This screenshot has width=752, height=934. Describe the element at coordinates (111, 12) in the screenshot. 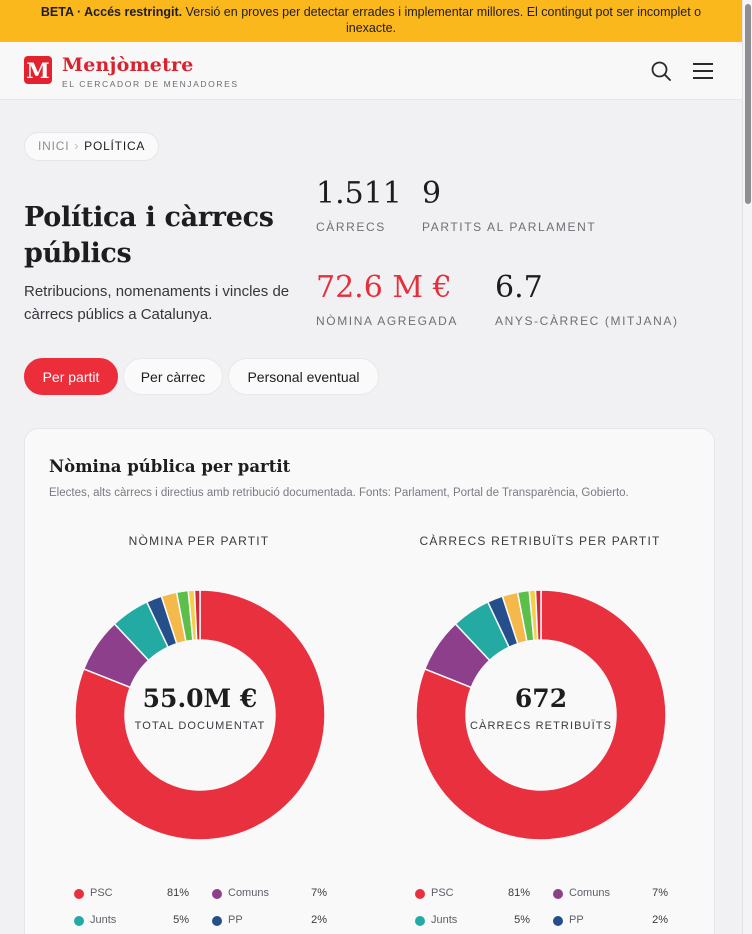

I see `beta-banner-strong: BETA · Accés restringit.` at that location.